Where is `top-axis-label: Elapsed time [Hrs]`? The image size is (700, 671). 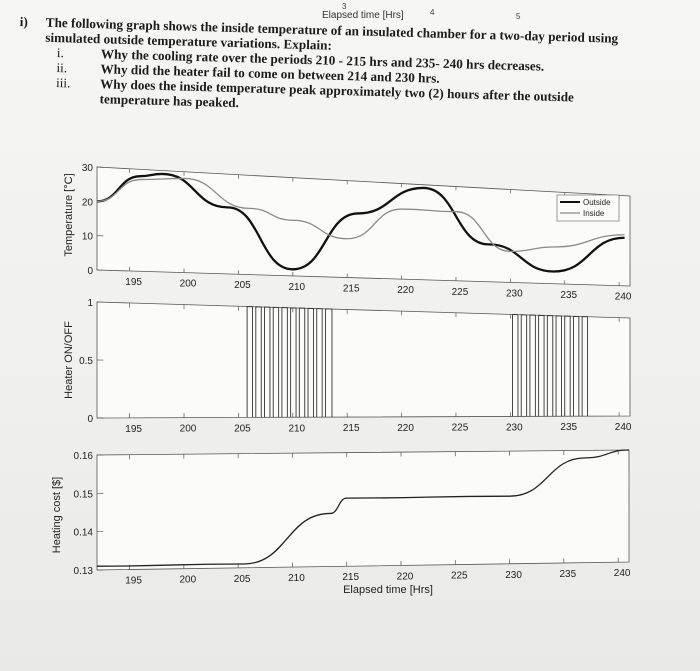 top-axis-label: Elapsed time [Hrs] is located at coordinates (363, 15).